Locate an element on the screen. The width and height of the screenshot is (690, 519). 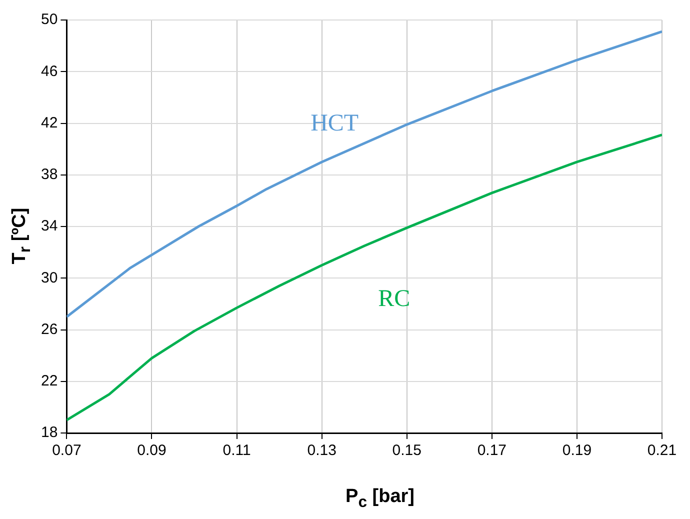
y-tick-label: 46 is located at coordinates (49, 71).